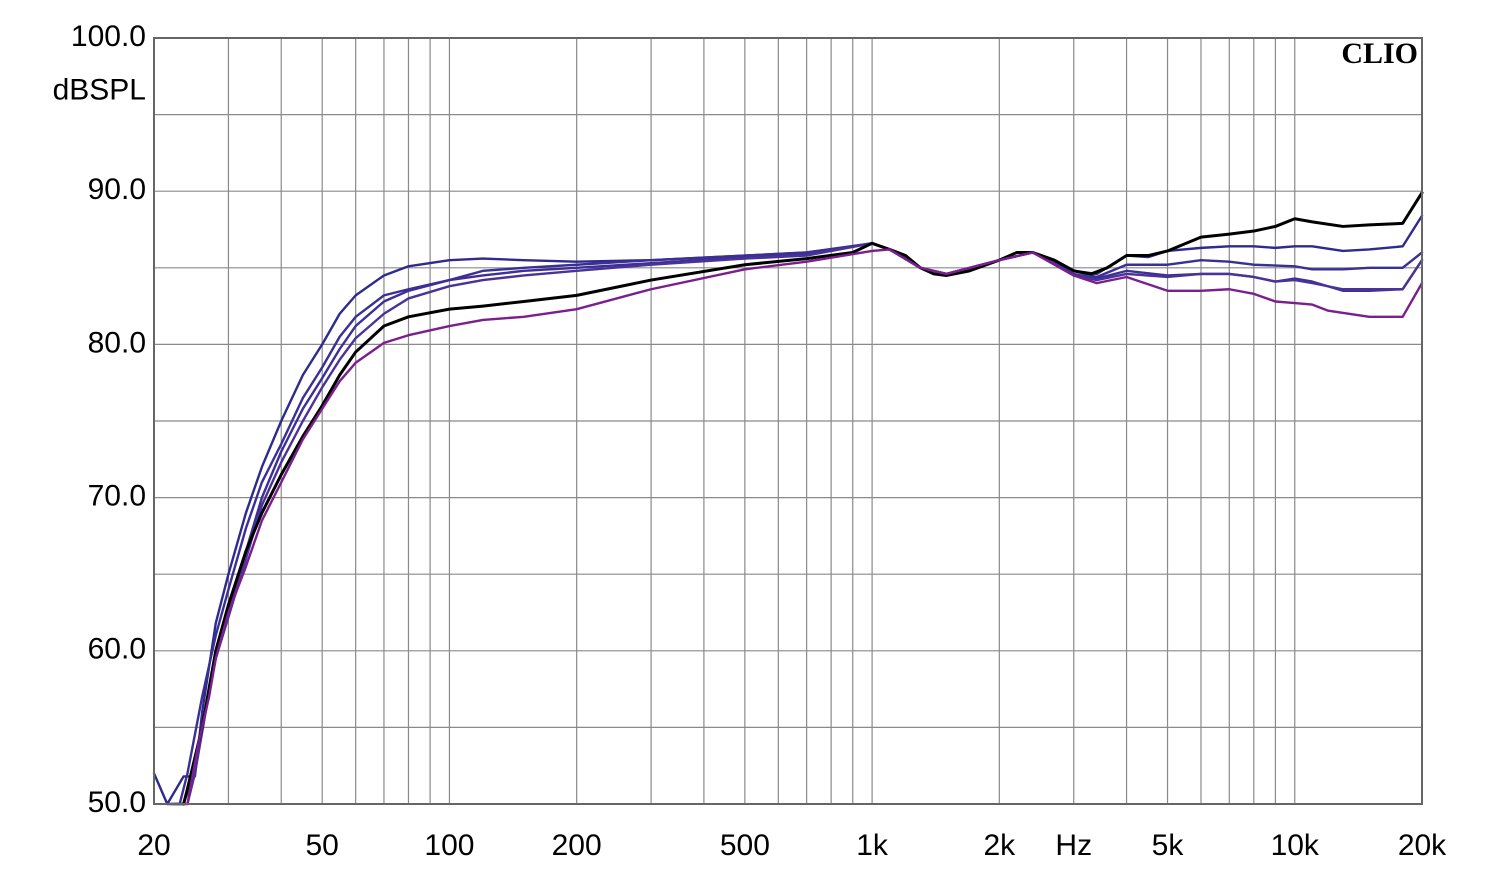  I want to click on x-tick-label: 50, so click(322, 845).